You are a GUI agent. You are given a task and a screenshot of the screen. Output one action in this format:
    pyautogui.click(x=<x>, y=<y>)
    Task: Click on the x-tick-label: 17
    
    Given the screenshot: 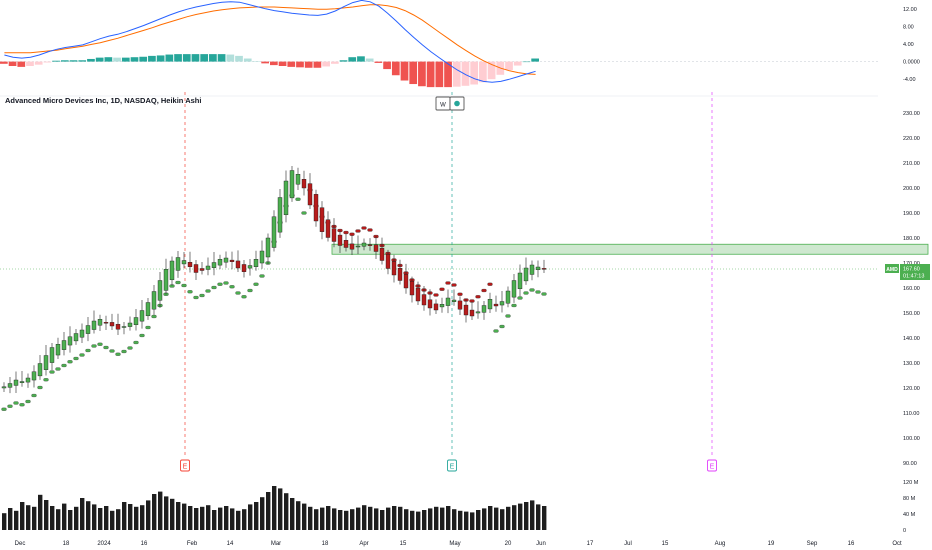 What is the action you would take?
    pyautogui.click(x=590, y=544)
    